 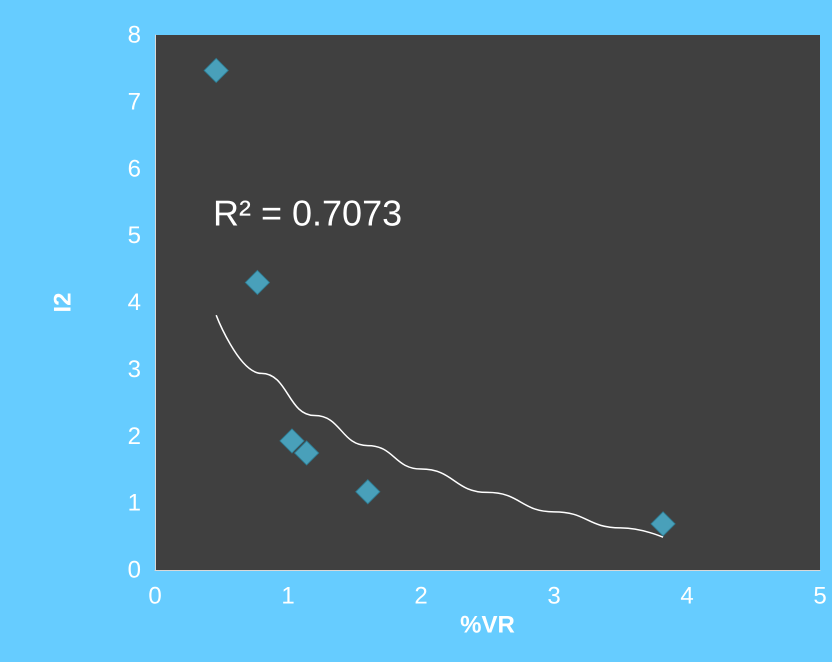 I want to click on y-tick-label: 6, so click(x=134, y=168).